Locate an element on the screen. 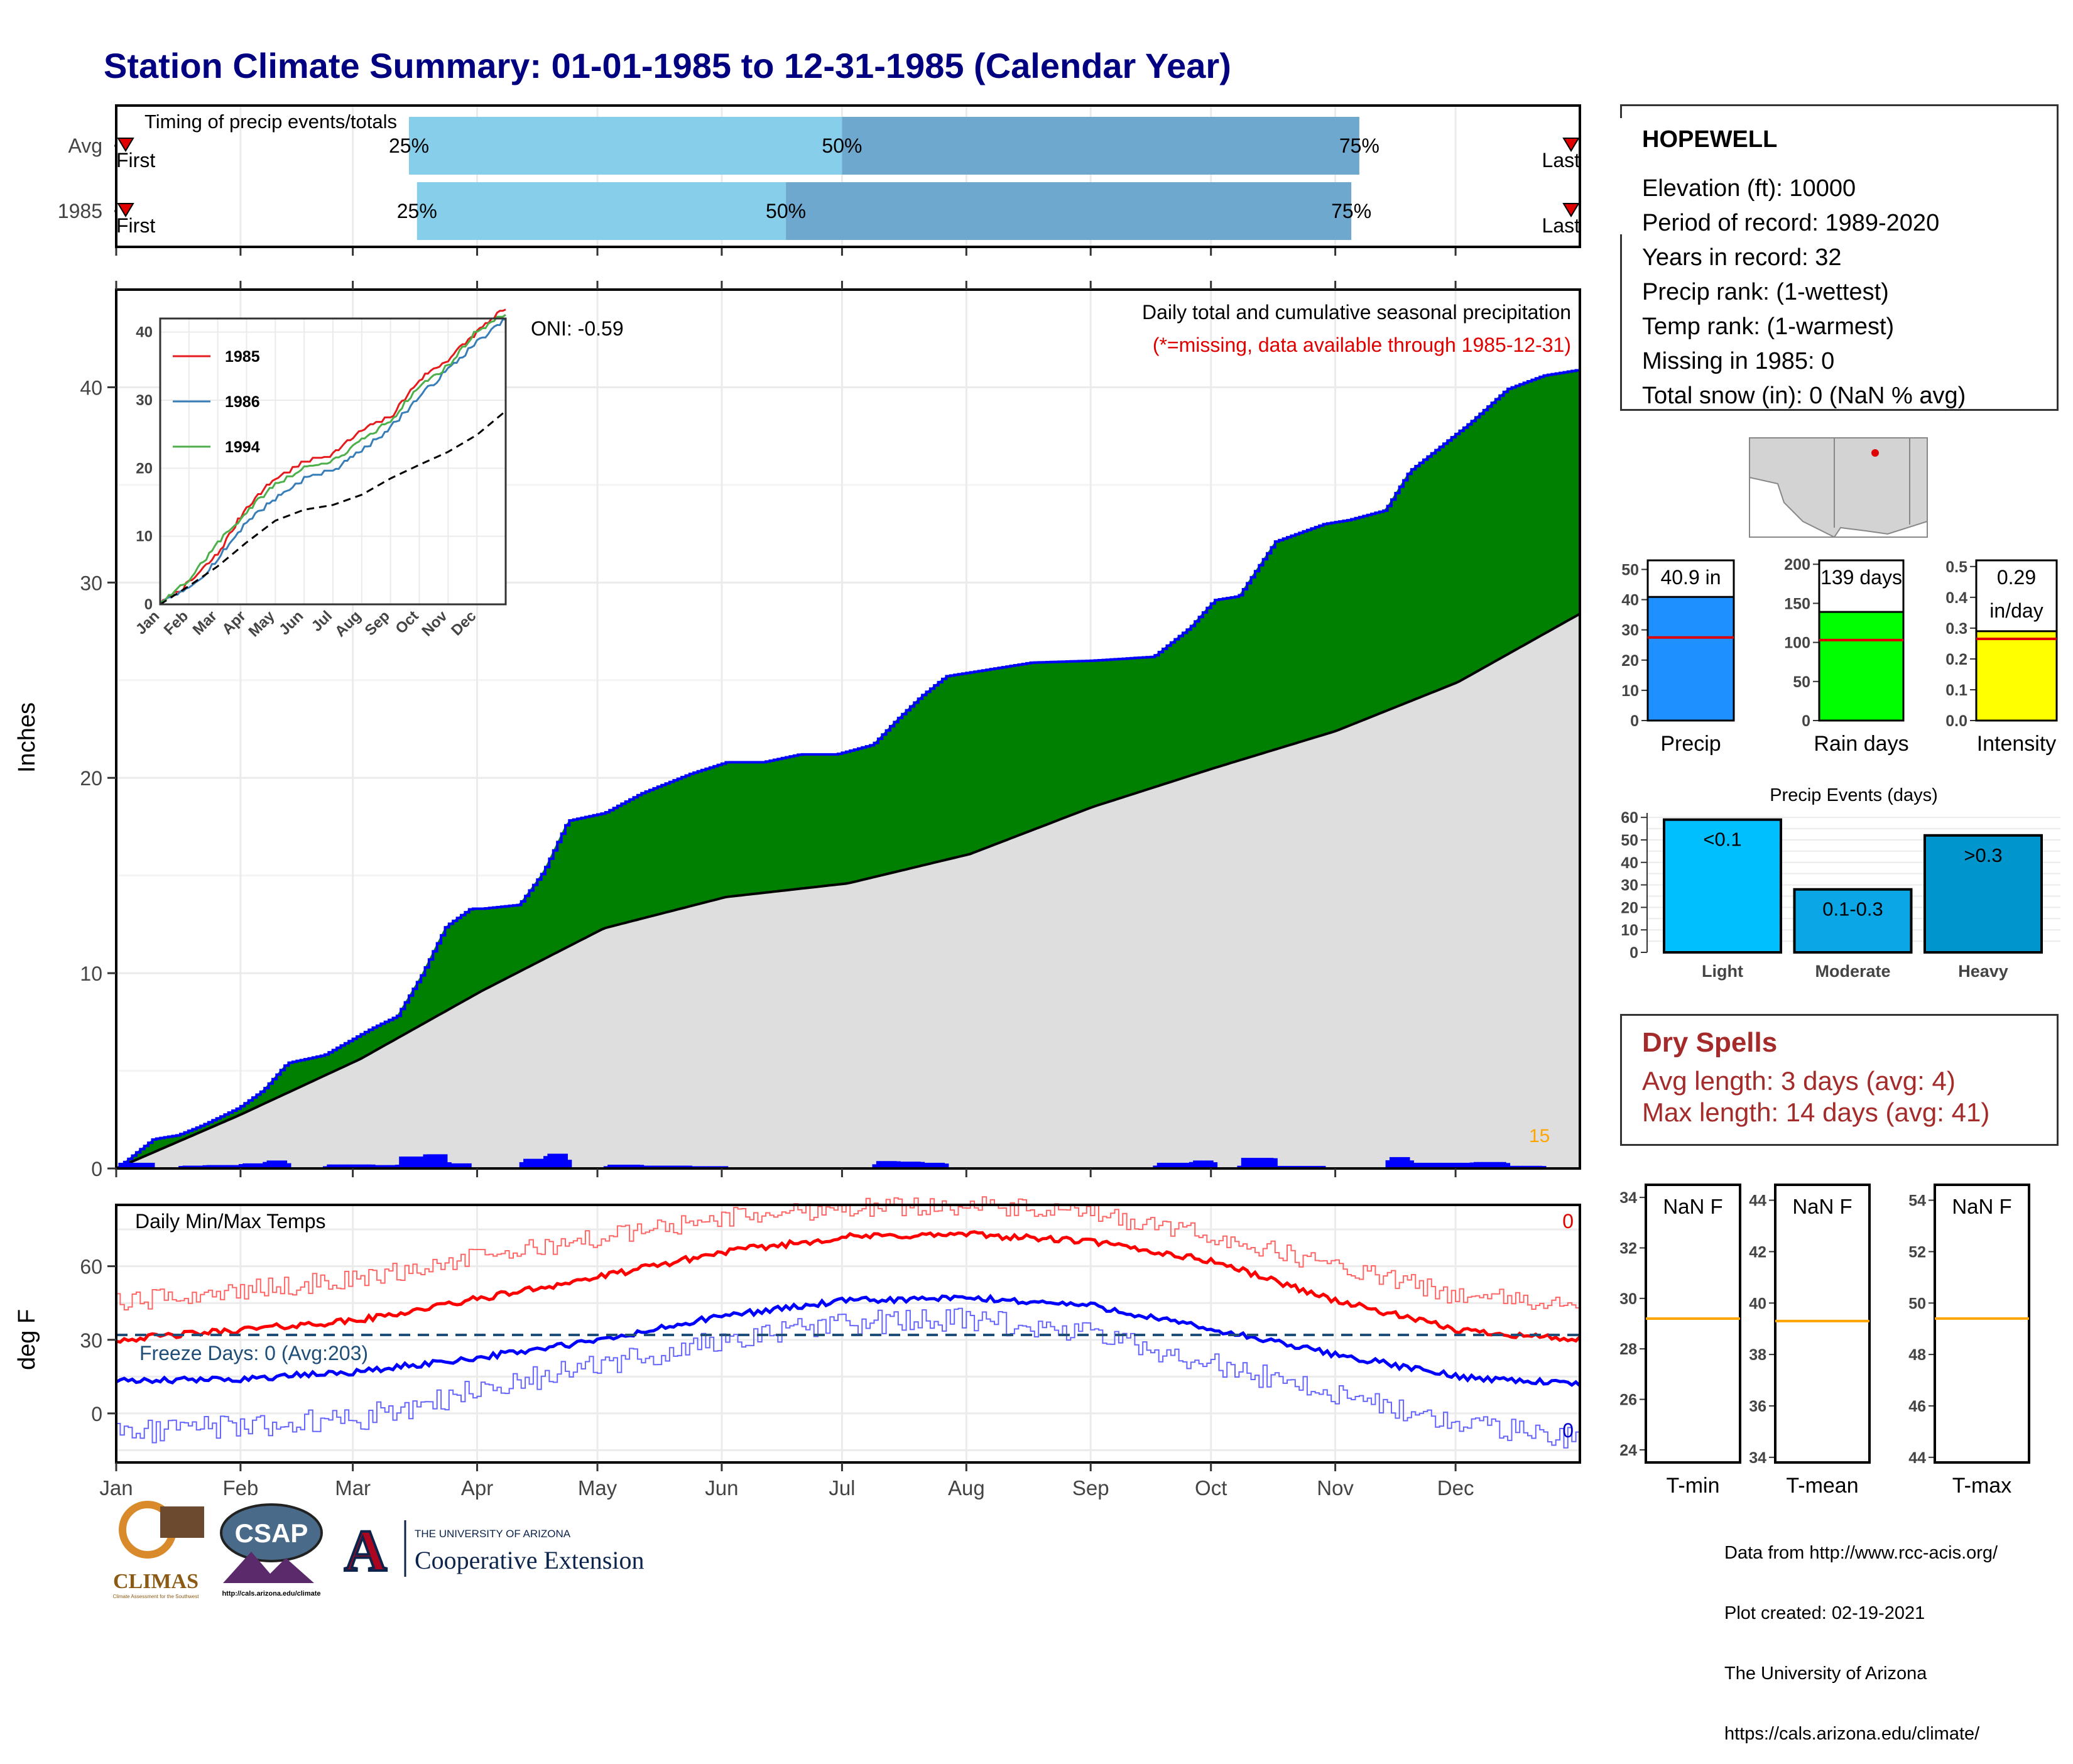 The image size is (2073, 1764). timing-right-mask is located at coordinates (1607, 176).